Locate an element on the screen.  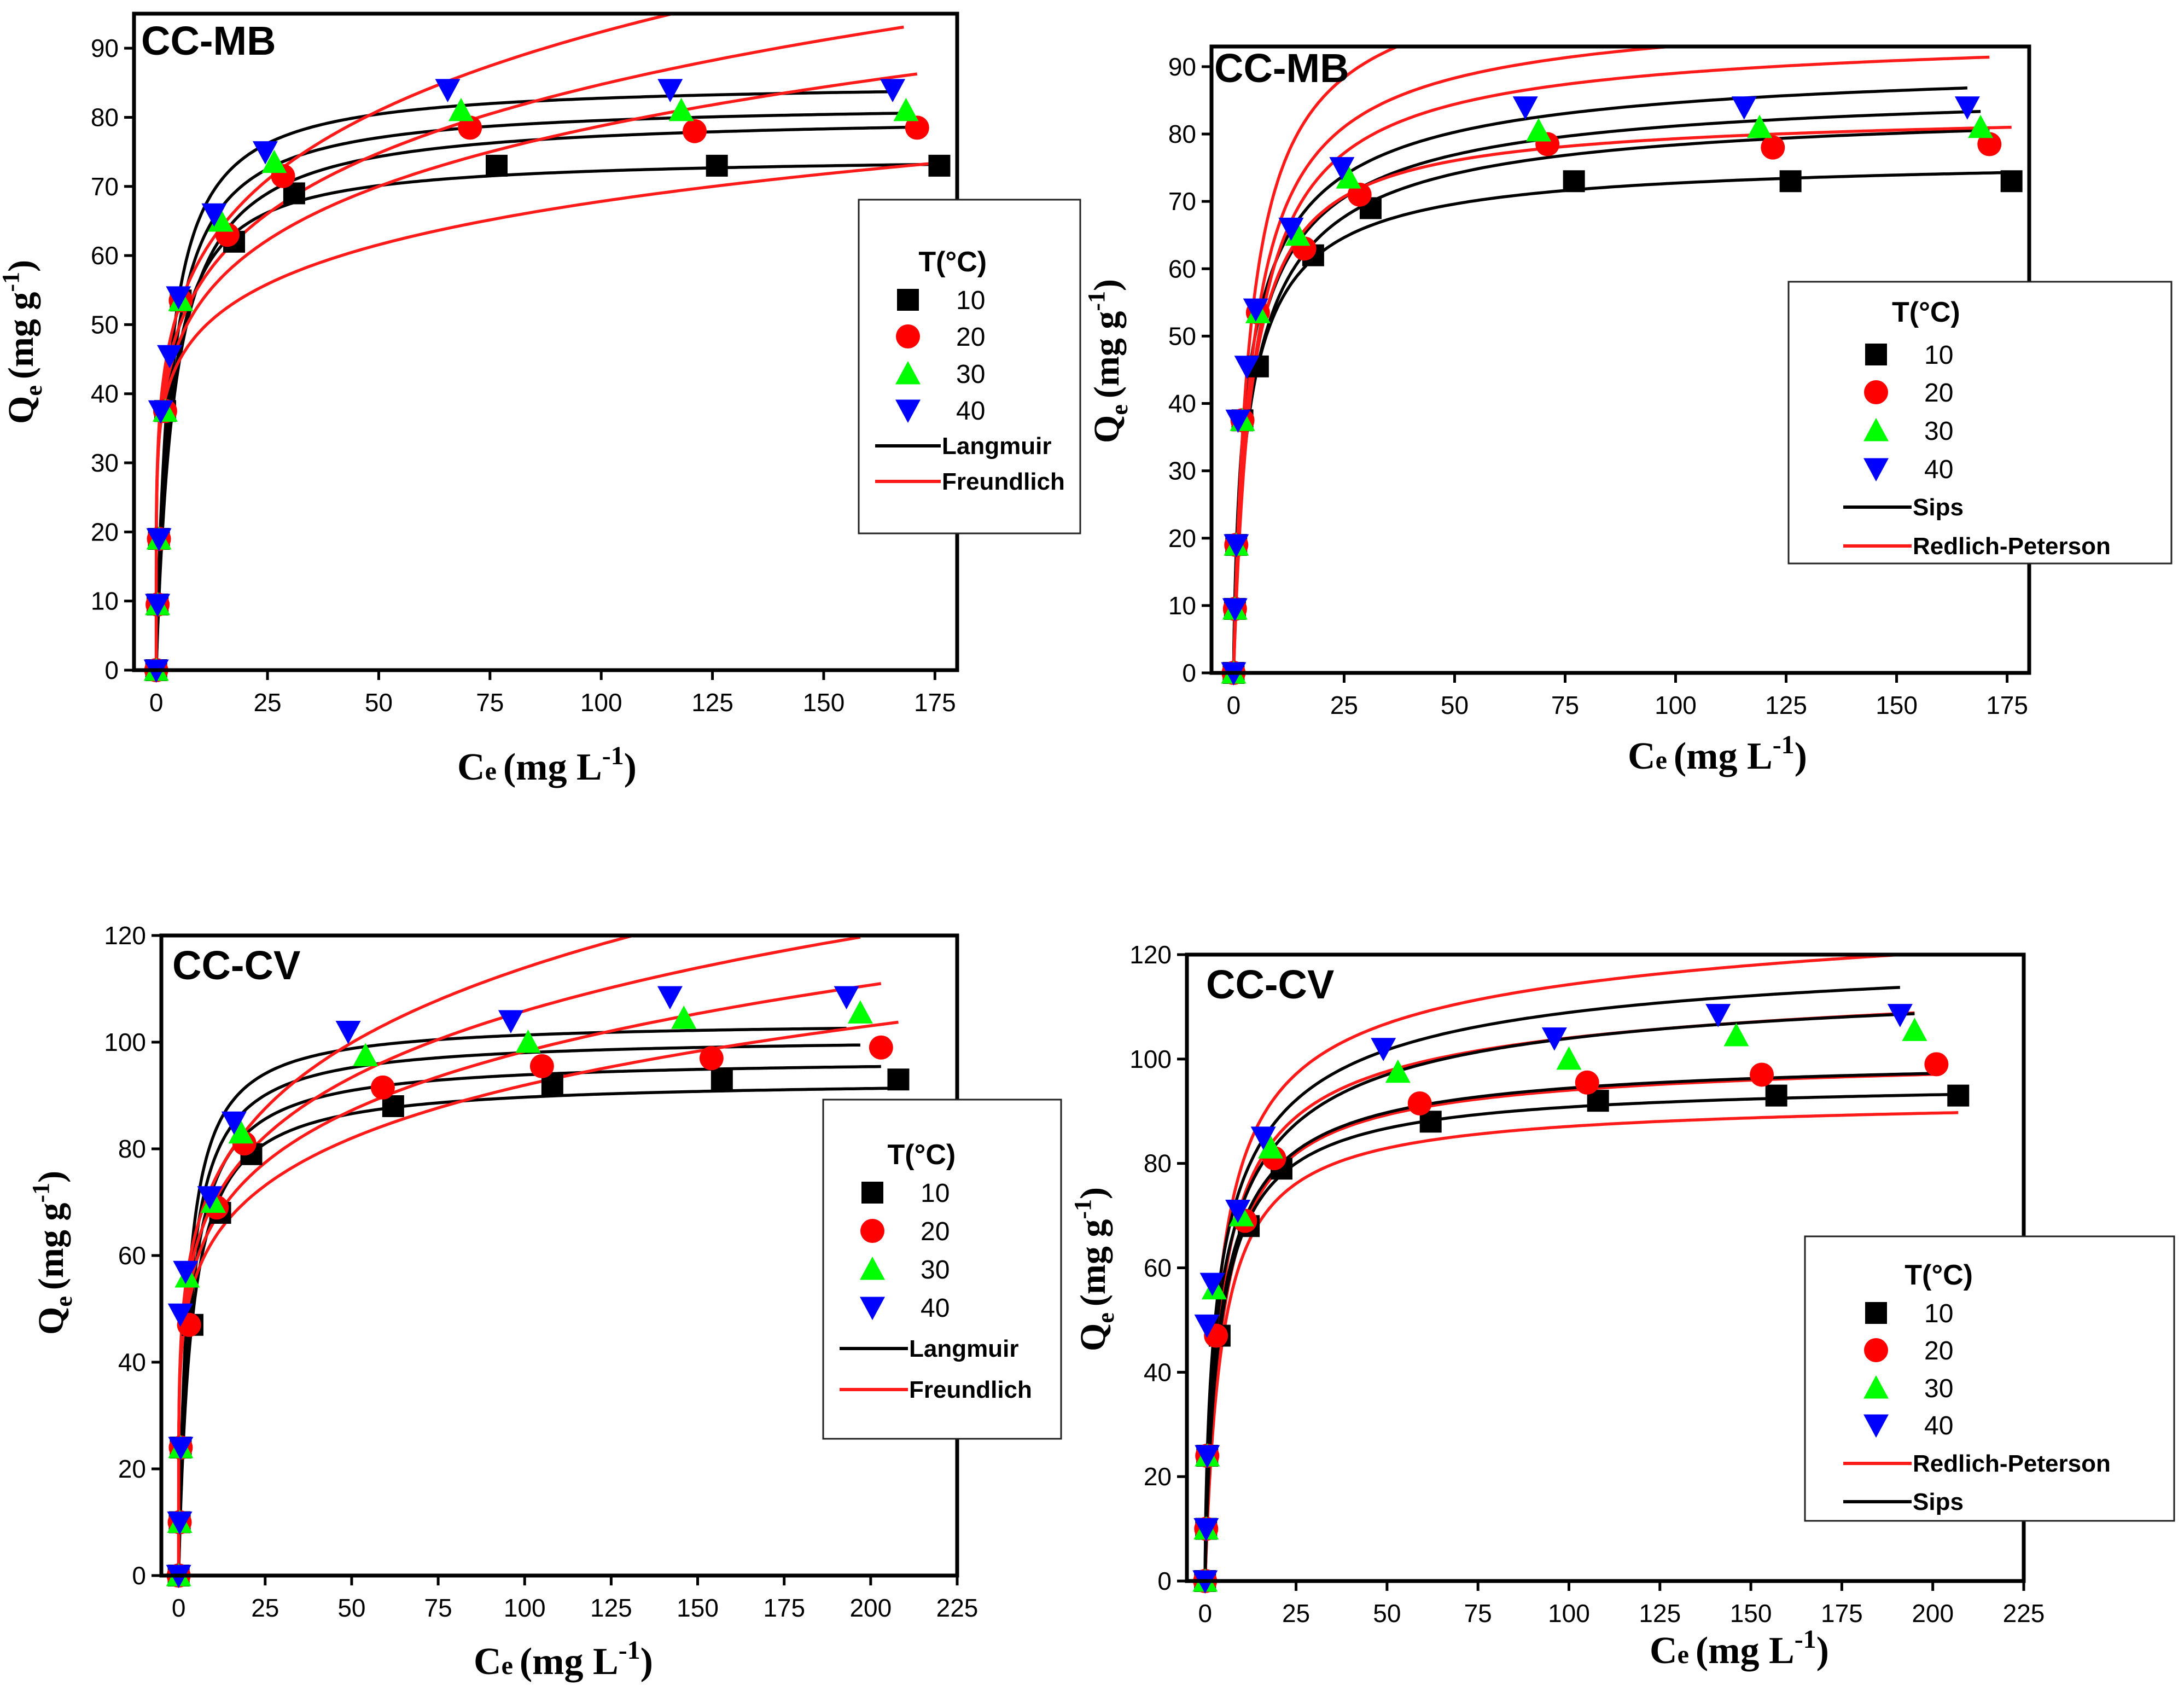
x-axis-label: Ce (mg L-1) is located at coordinates (547, 764).